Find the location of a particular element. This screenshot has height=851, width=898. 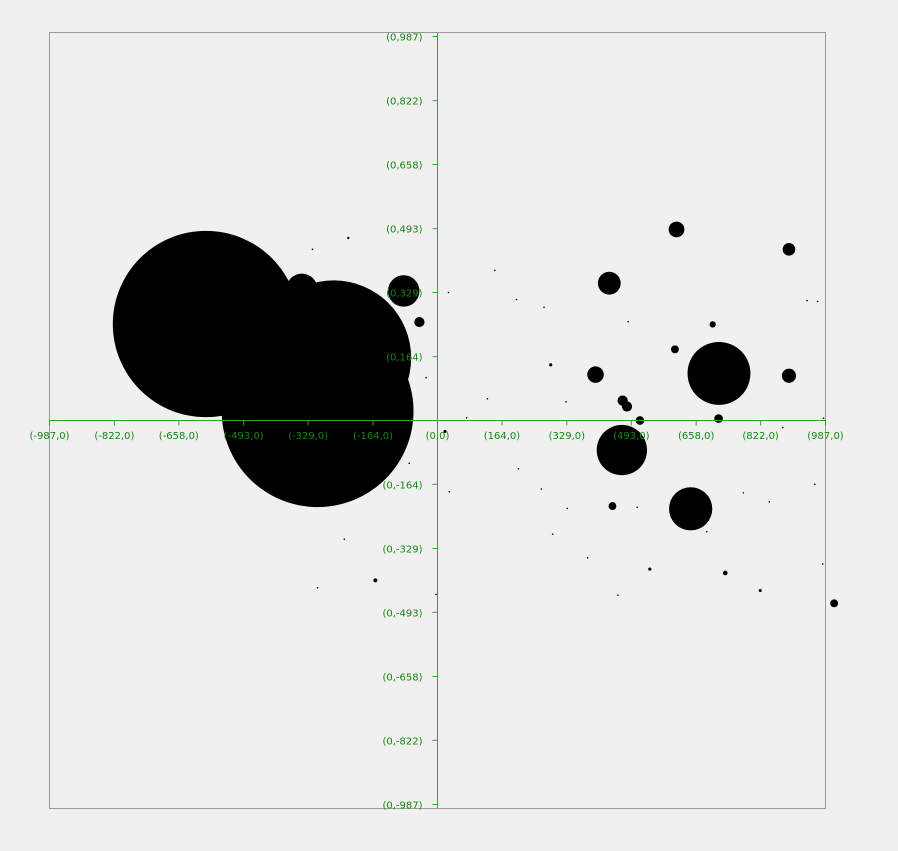

y-tick-label: (0,822) is located at coordinates (404, 102).